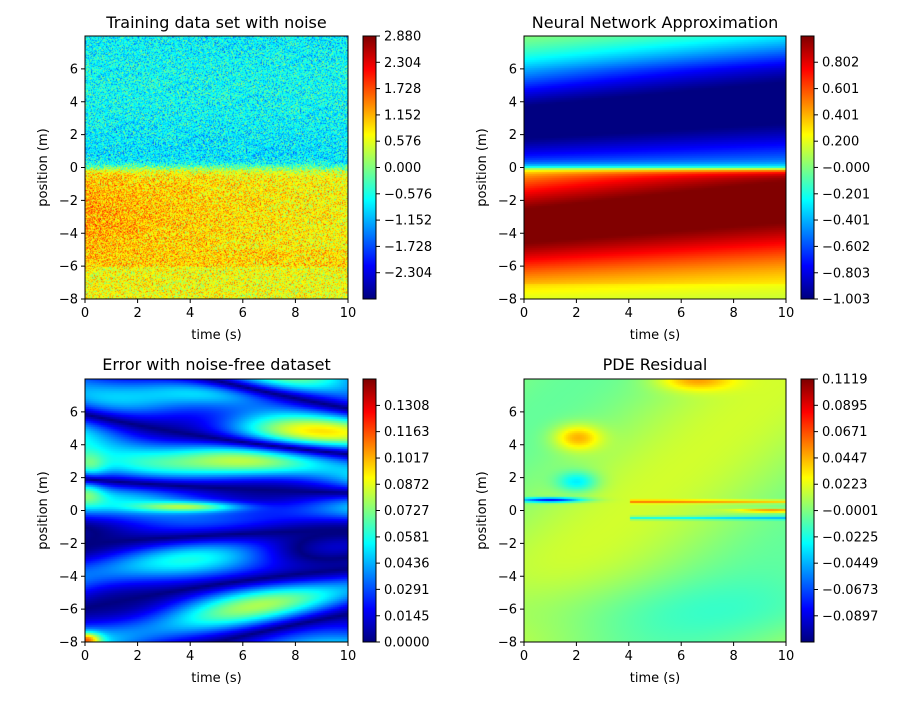  Describe the element at coordinates (402, 63) in the screenshot. I see `colorbar-tick-label: 2.304` at that location.